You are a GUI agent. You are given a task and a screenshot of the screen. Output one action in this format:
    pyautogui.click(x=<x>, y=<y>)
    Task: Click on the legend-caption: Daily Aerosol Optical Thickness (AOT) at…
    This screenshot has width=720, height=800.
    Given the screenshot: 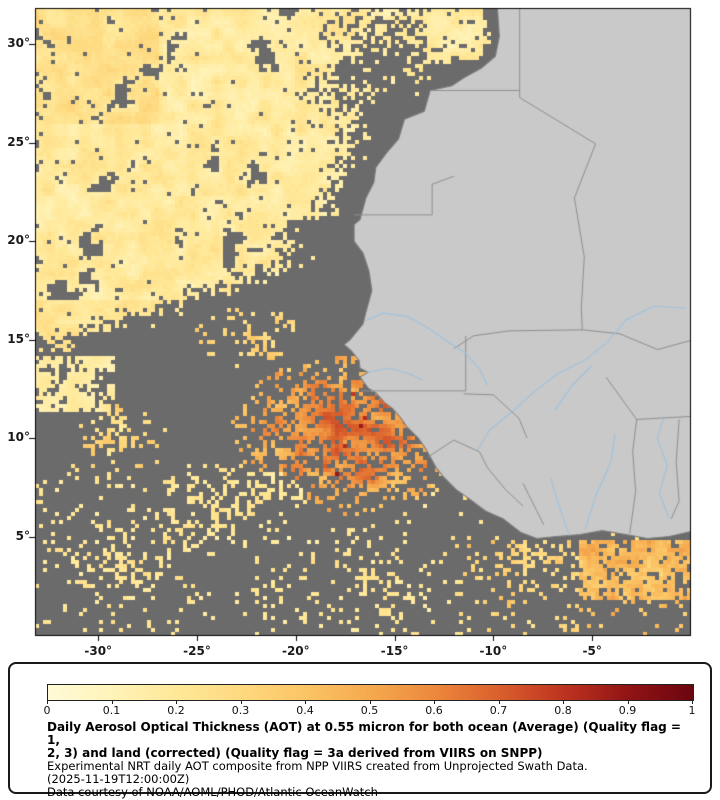 What is the action you would take?
    pyautogui.click(x=372, y=760)
    